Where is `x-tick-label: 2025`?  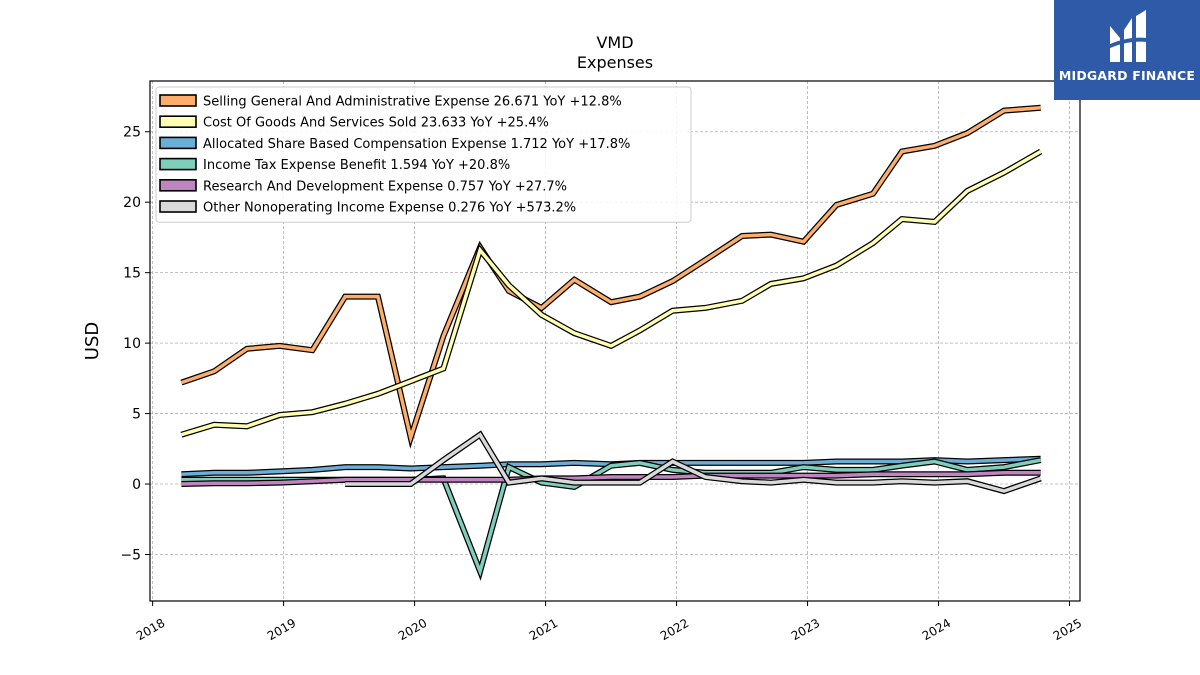
x-tick-label: 2025 is located at coordinates (1067, 629).